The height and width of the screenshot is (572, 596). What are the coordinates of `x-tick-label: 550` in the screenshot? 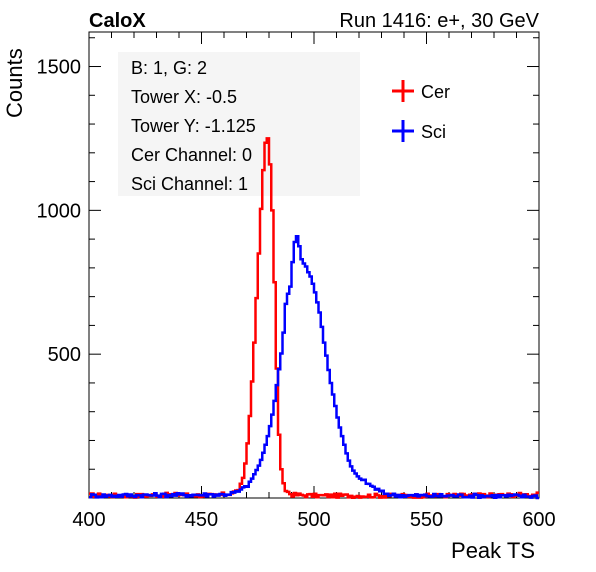 It's located at (426, 520).